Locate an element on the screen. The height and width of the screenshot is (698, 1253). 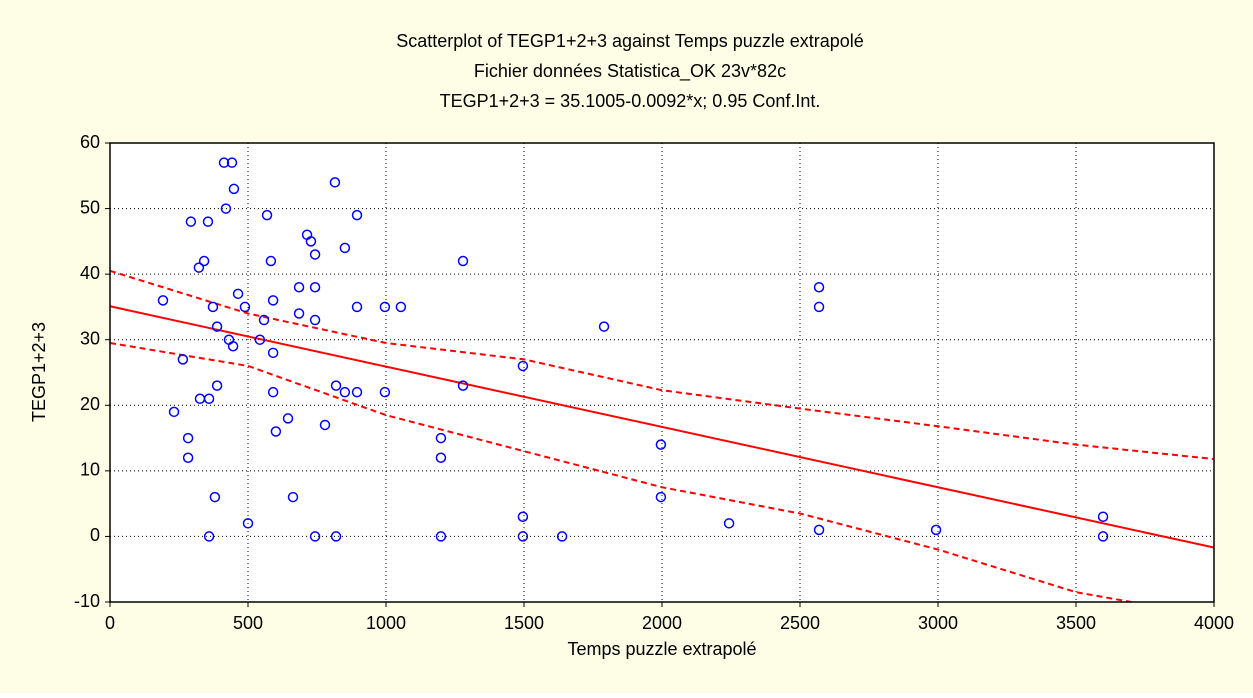
y-tick-label: -10 is located at coordinates (87, 601).